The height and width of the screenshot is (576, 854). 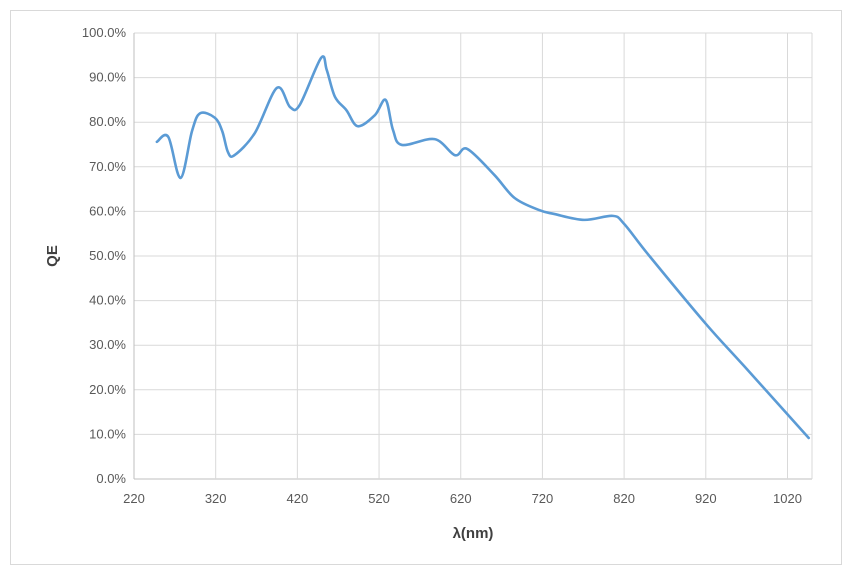 What do you see at coordinates (107, 166) in the screenshot?
I see `y-tick-label: 70.0%` at bounding box center [107, 166].